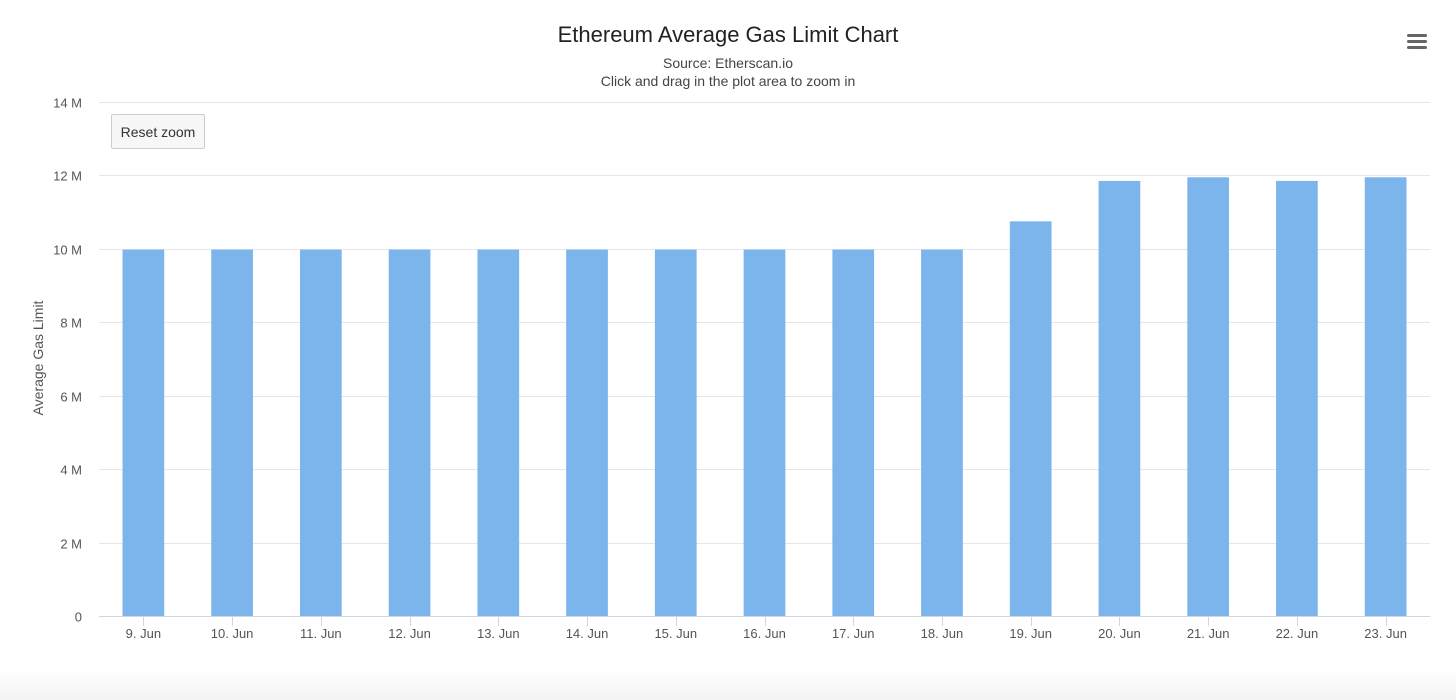  Describe the element at coordinates (1417, 41) in the screenshot. I see `hamburger-menu-icon` at that location.